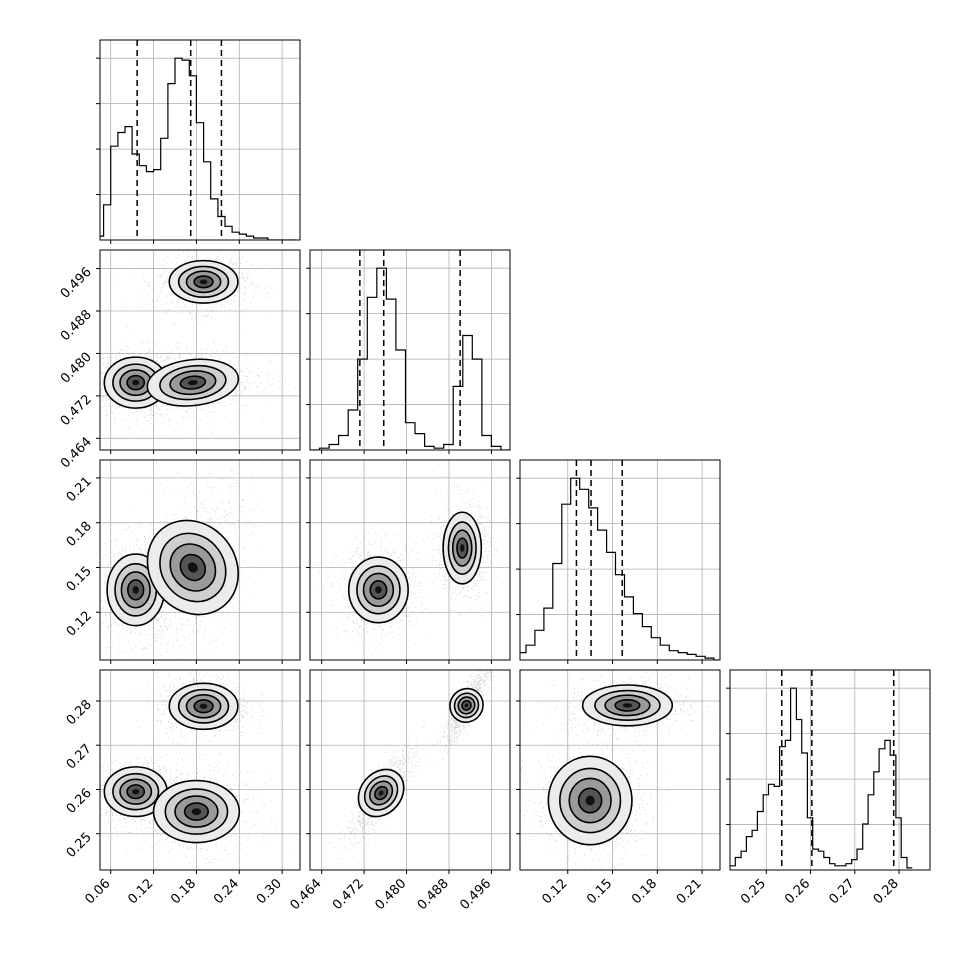  I want to click on x-tick-label: 0.472, so click(348, 894).